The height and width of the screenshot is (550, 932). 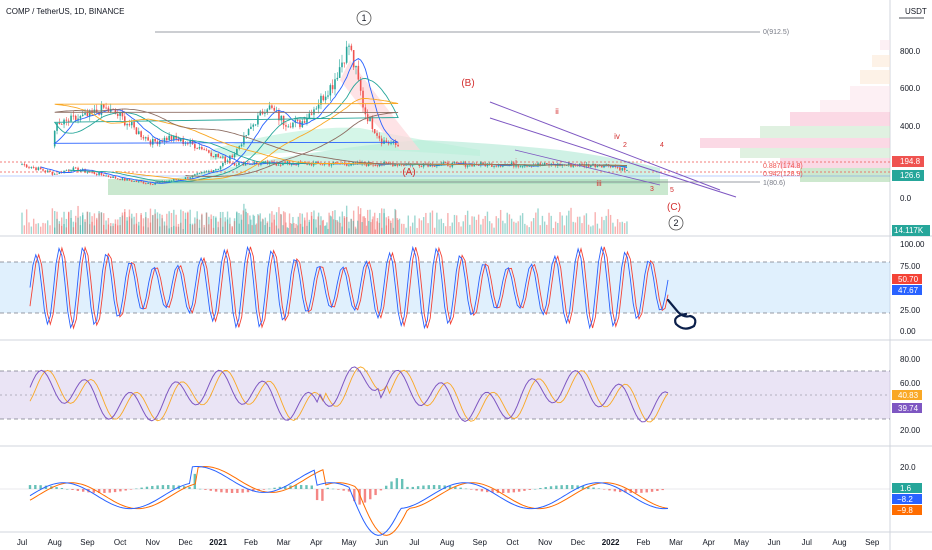 I want to click on x-tick-may-22: May, so click(x=741, y=542).